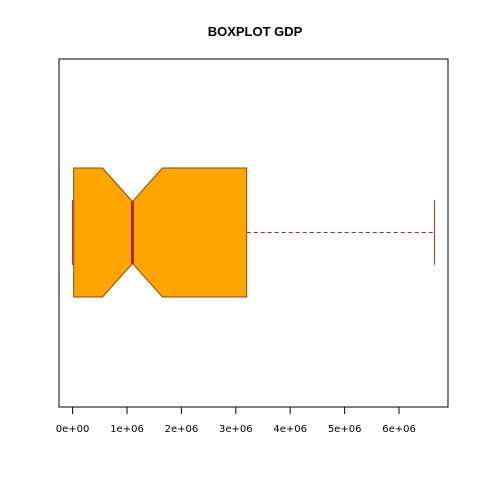 This screenshot has width=480, height=480. Describe the element at coordinates (182, 429) in the screenshot. I see `x-tick-label-2: 2e+06` at that location.